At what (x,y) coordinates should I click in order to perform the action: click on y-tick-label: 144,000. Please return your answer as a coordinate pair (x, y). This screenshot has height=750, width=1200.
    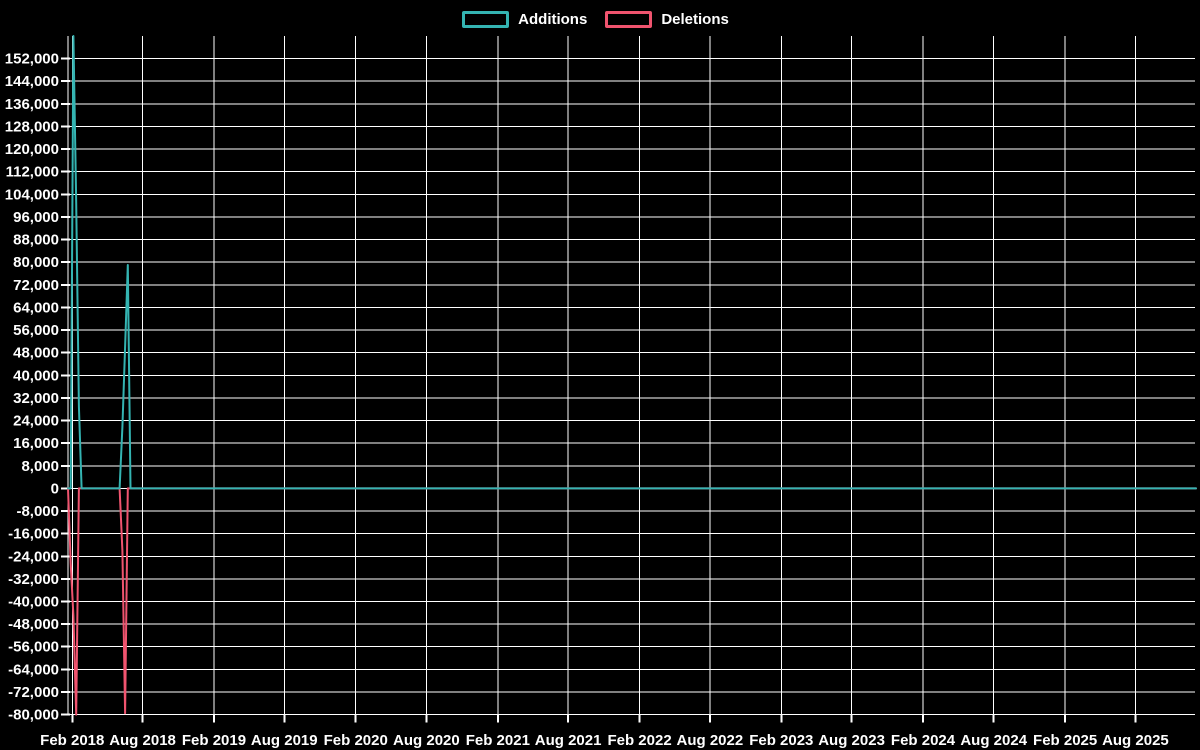
    Looking at the image, I should click on (32, 81).